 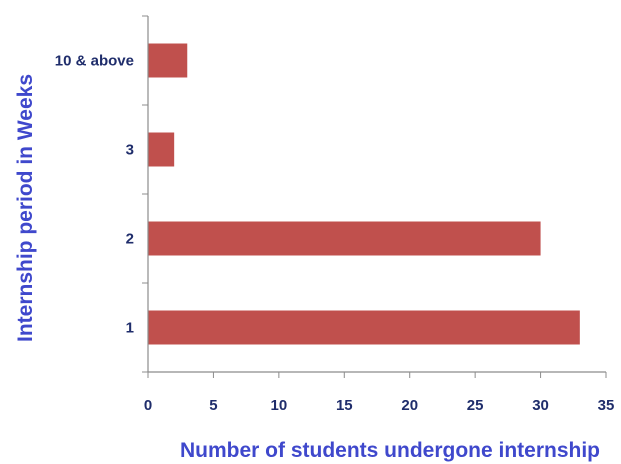 What do you see at coordinates (409, 405) in the screenshot?
I see `x-tick-label: 20` at bounding box center [409, 405].